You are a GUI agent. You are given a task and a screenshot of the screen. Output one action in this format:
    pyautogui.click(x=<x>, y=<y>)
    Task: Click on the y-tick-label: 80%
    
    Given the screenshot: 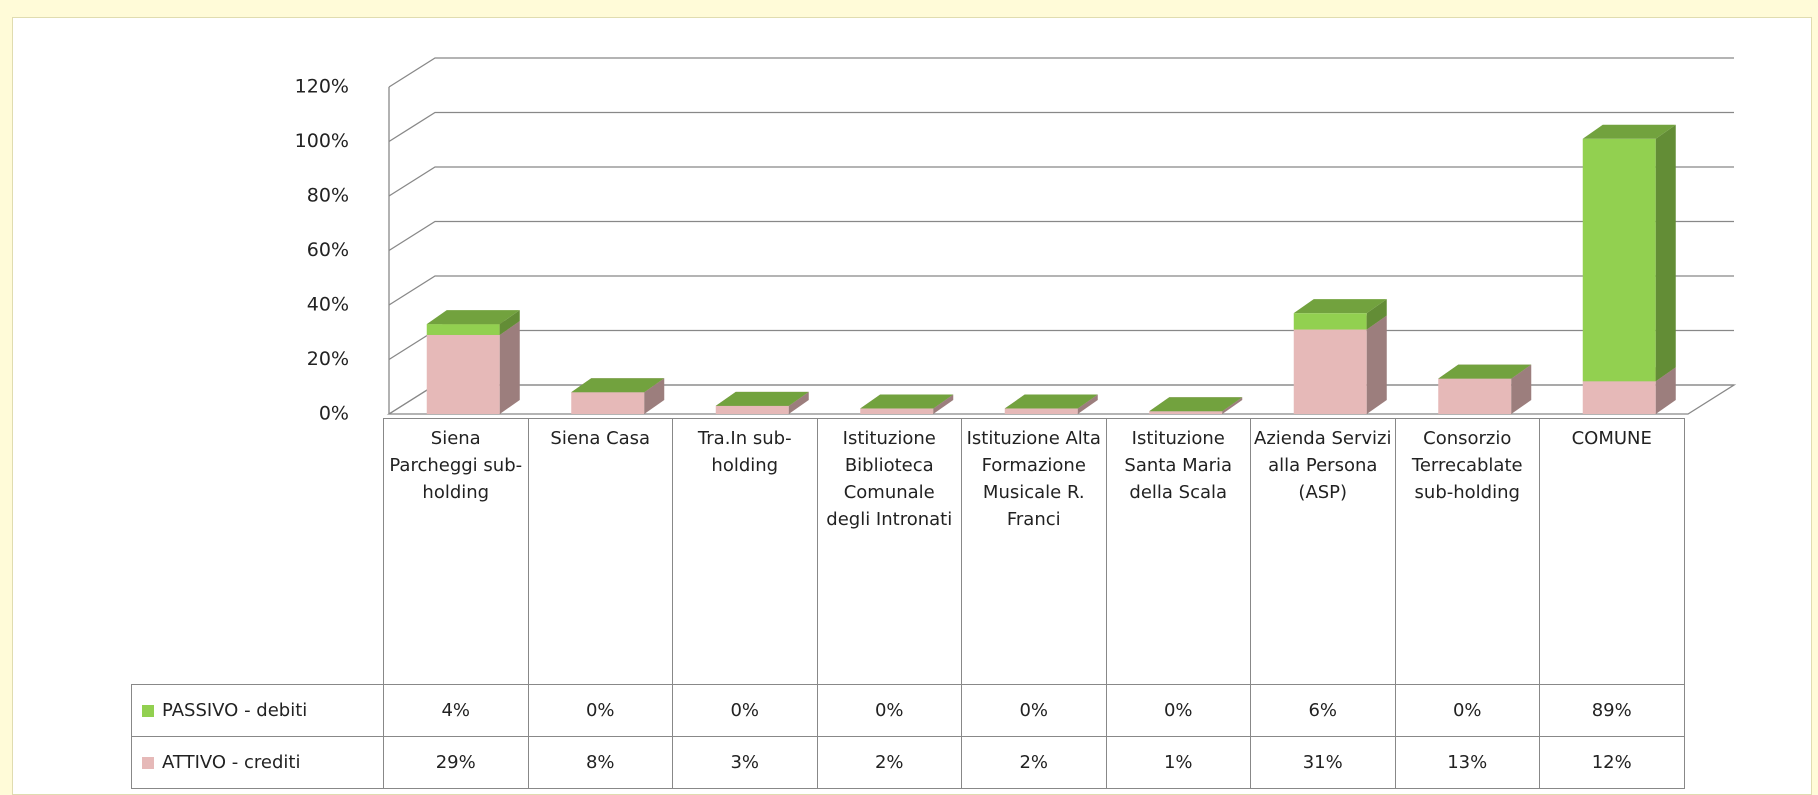 What is the action you would take?
    pyautogui.click(x=328, y=196)
    